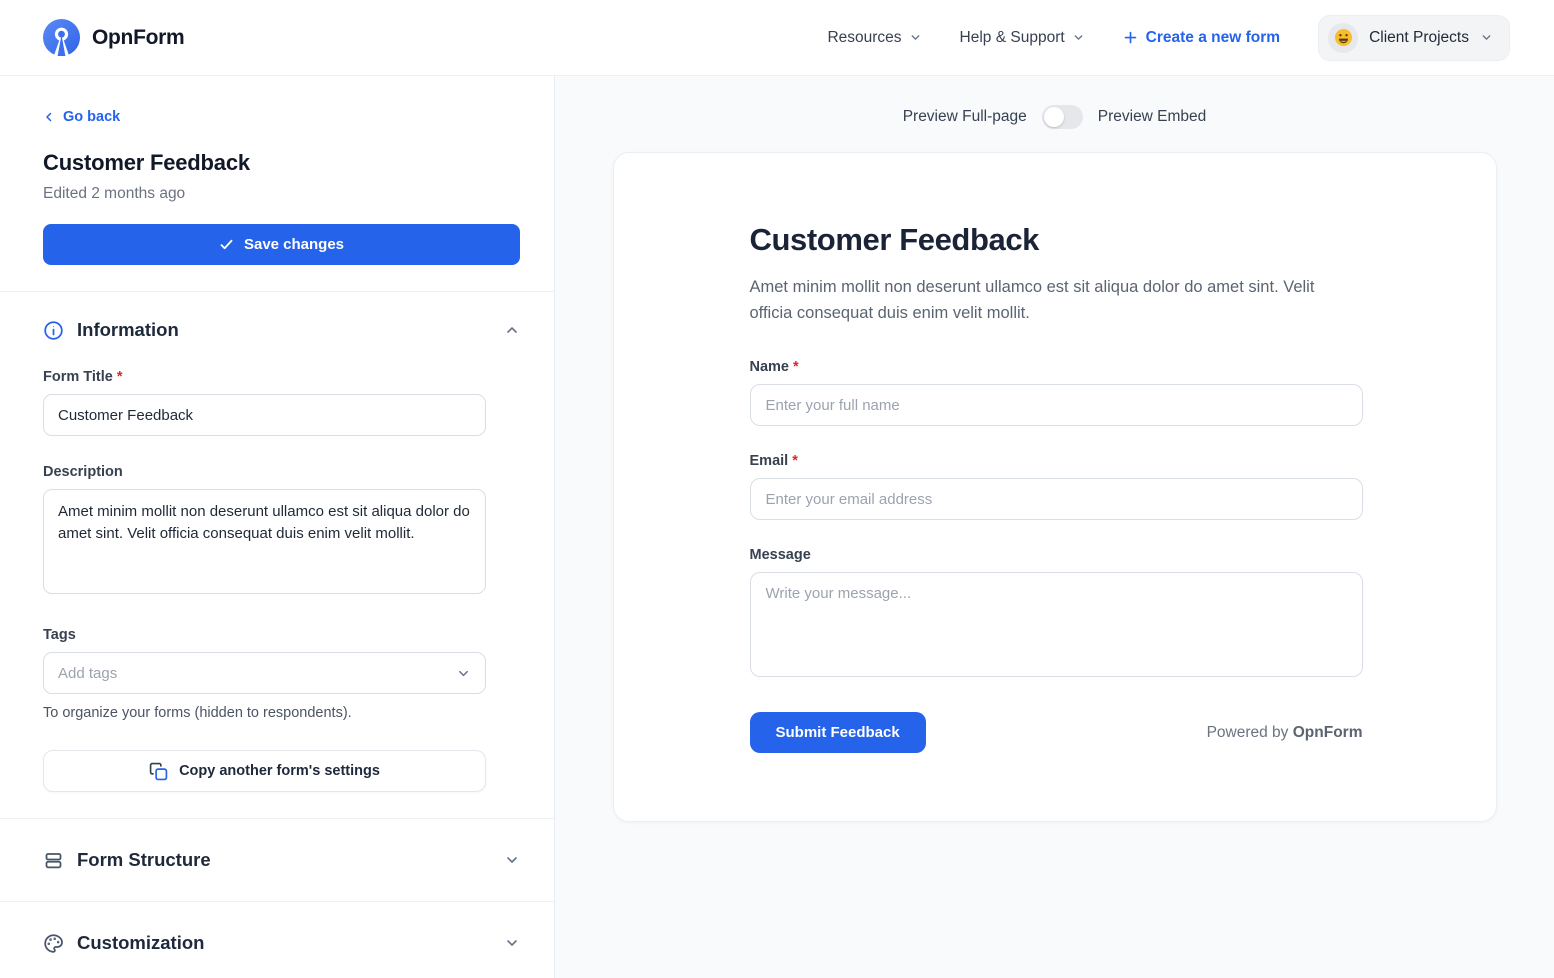 This screenshot has width=1554, height=978. What do you see at coordinates (53, 860) in the screenshot?
I see `stacked-rows-icon` at bounding box center [53, 860].